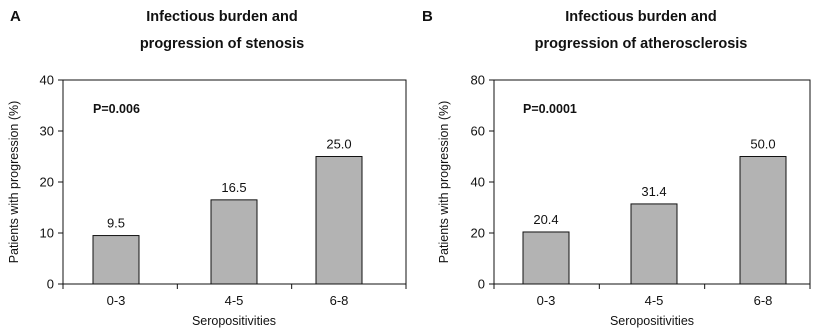  Describe the element at coordinates (47, 233) in the screenshot. I see `panel-a-y-tick-label: 10` at that location.